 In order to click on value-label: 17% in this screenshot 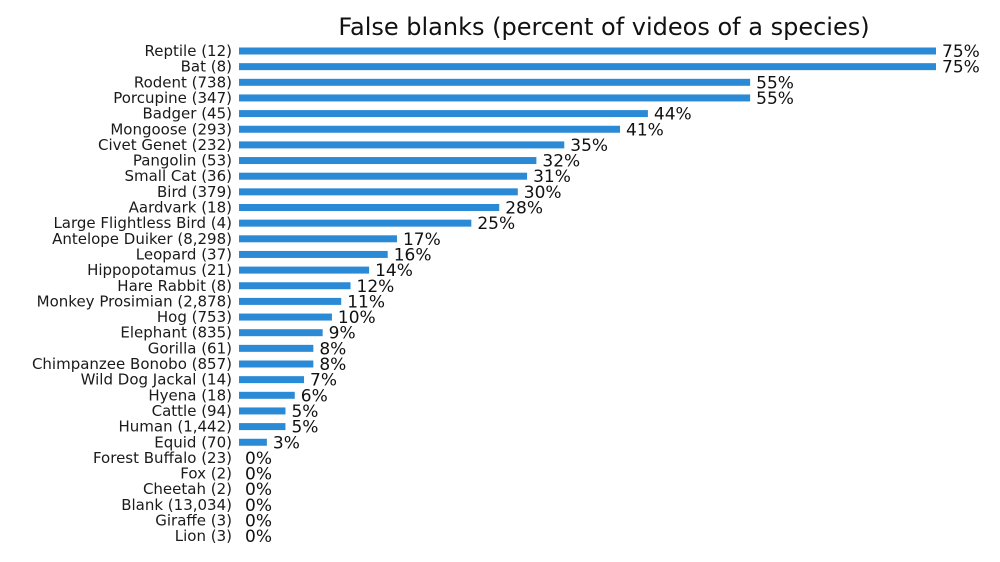, I will do `click(422, 240)`.